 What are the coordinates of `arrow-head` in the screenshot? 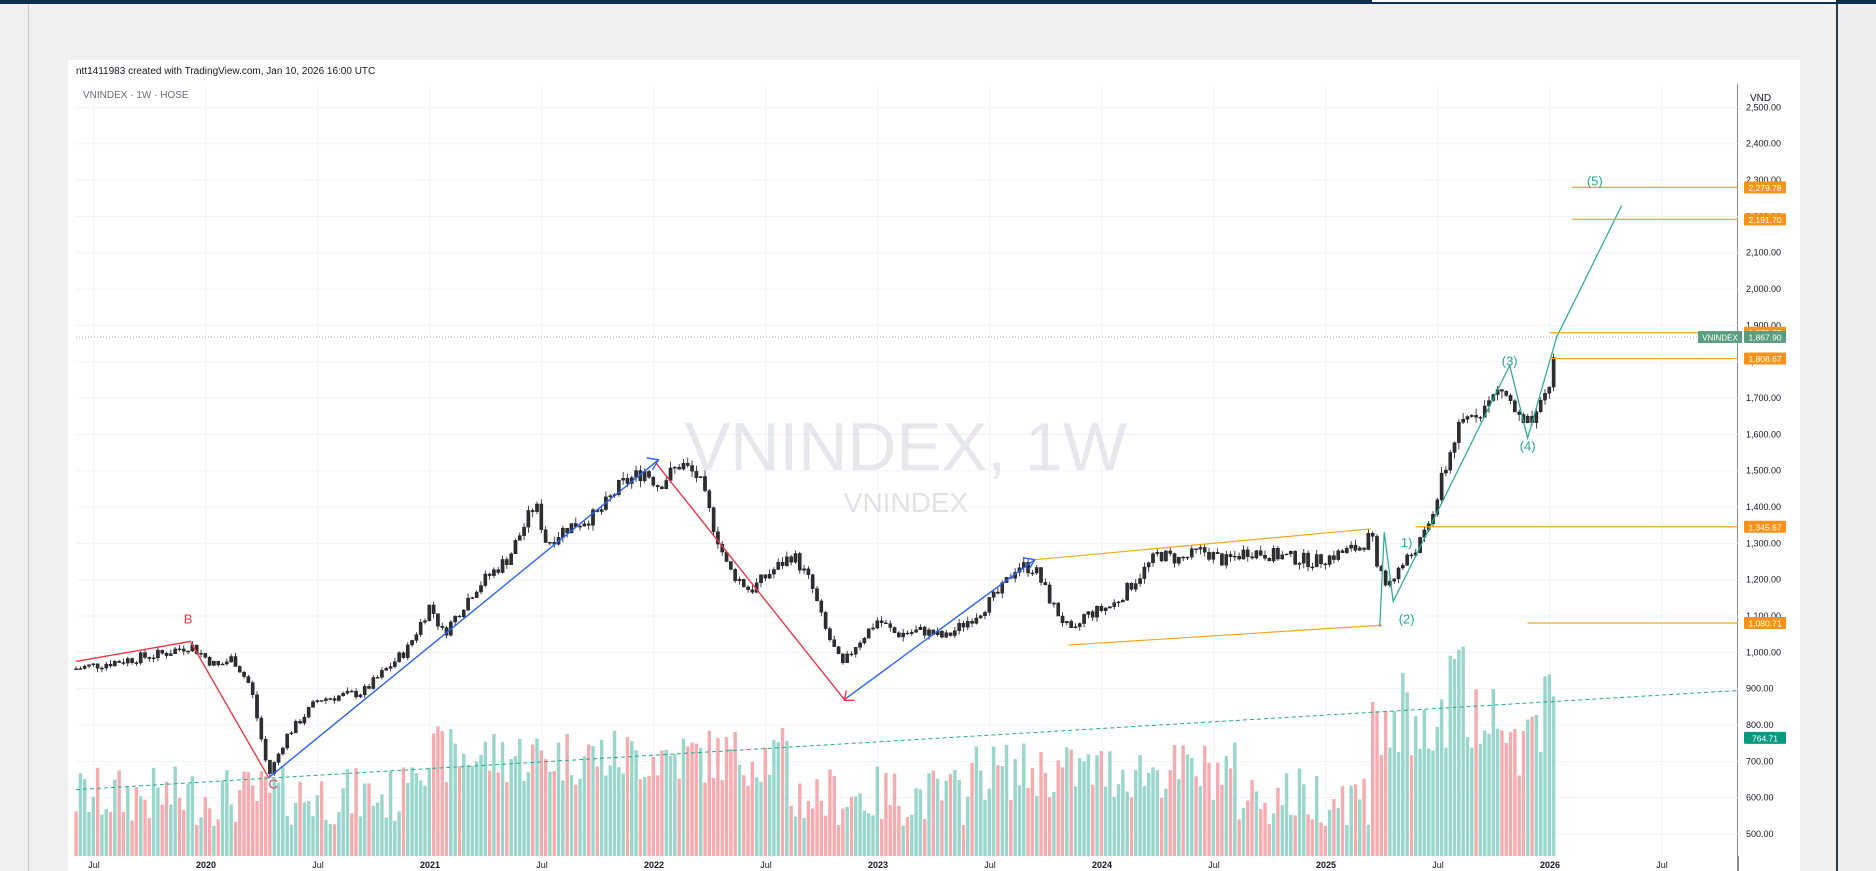 It's located at (653, 464).